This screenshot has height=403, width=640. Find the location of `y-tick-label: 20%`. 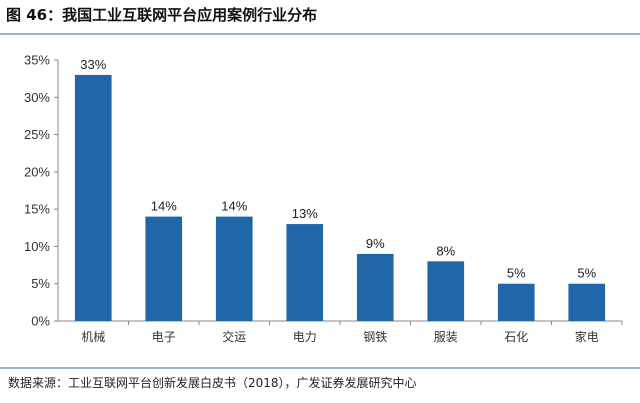

y-tick-label: 20% is located at coordinates (37, 171).